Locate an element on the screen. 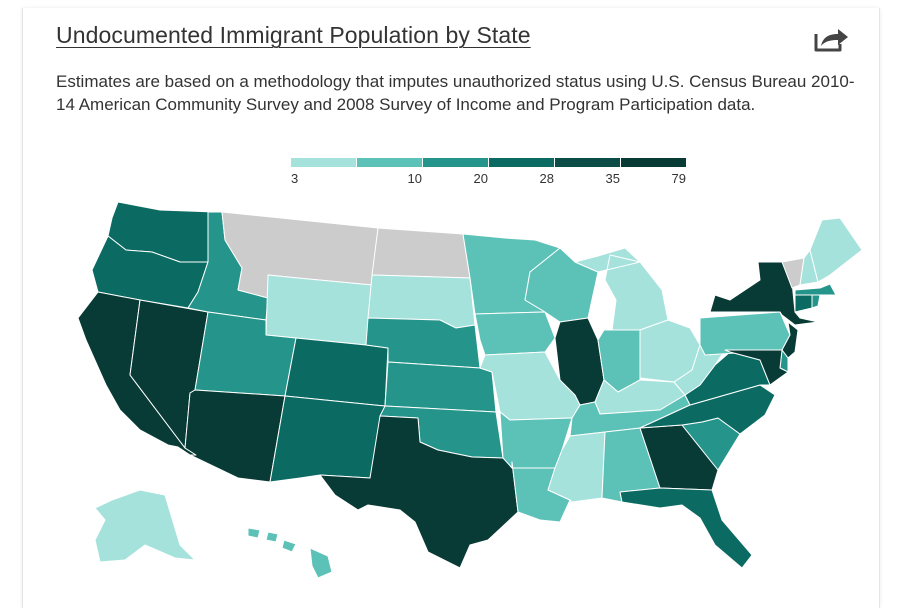 The height and width of the screenshot is (608, 900). legend-label-3: 28 is located at coordinates (547, 178).